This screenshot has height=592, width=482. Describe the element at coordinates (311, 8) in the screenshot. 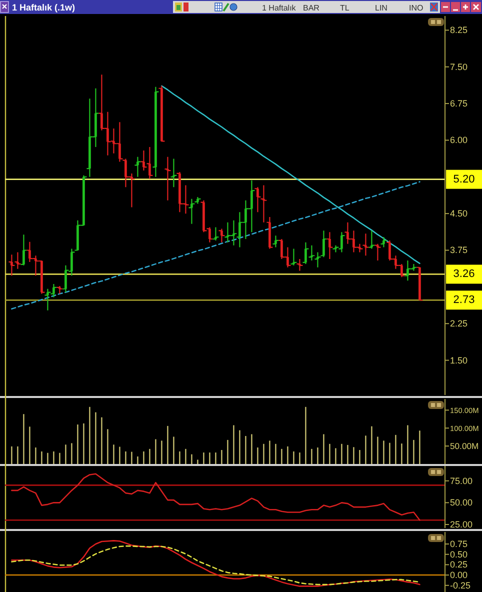

I see `text: BAR` at that location.